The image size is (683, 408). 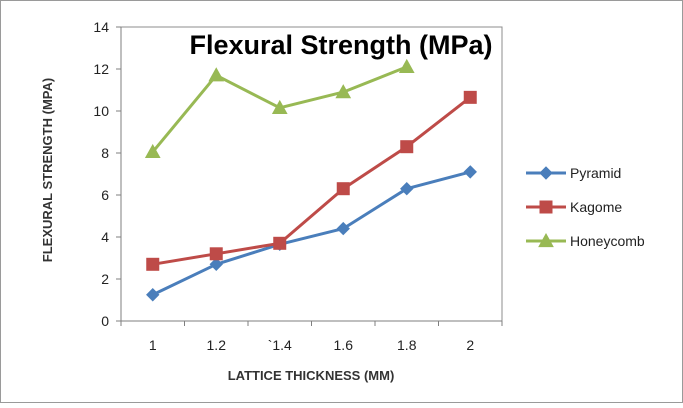 I want to click on y-tick-label: 6, so click(x=105, y=195).